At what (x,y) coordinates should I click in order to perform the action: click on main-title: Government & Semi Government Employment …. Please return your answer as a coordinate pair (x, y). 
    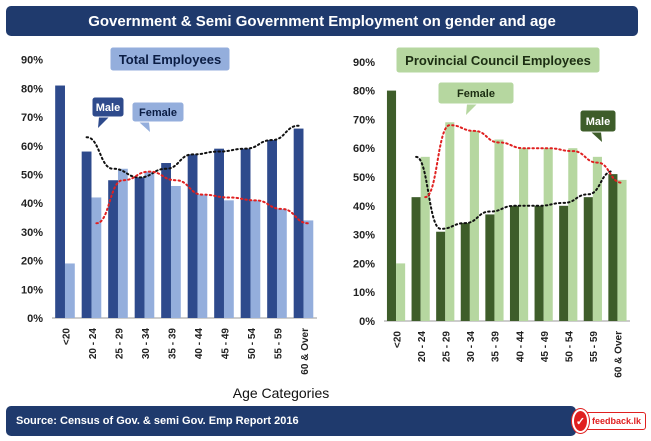
    Looking at the image, I should click on (322, 21).